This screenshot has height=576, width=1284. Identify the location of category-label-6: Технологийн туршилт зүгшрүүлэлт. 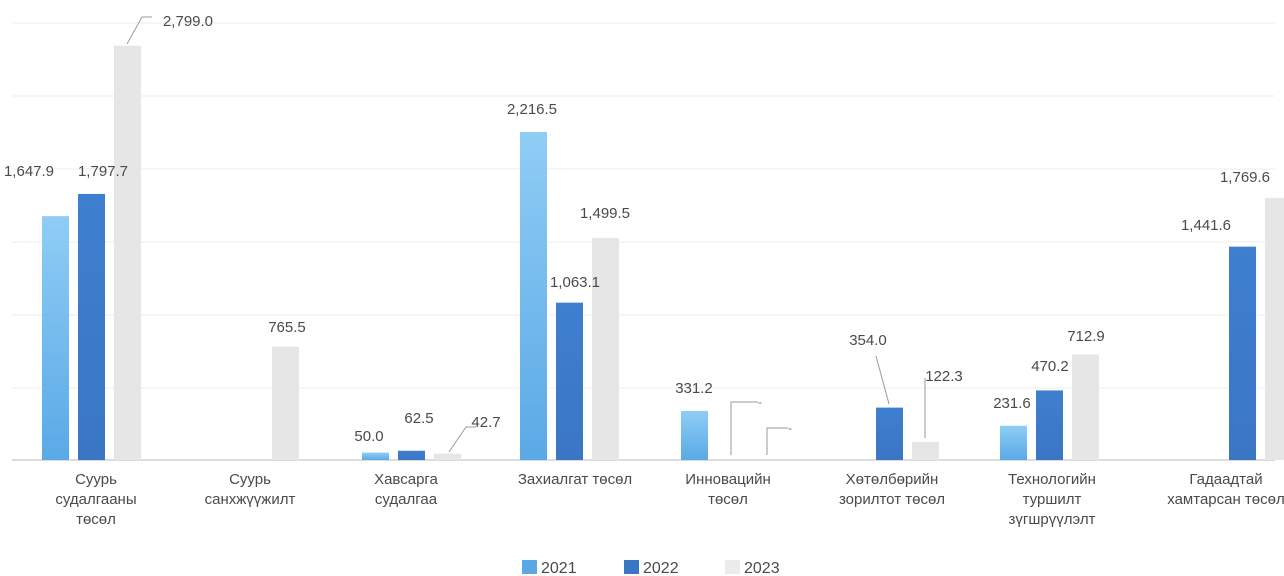
(1052, 499).